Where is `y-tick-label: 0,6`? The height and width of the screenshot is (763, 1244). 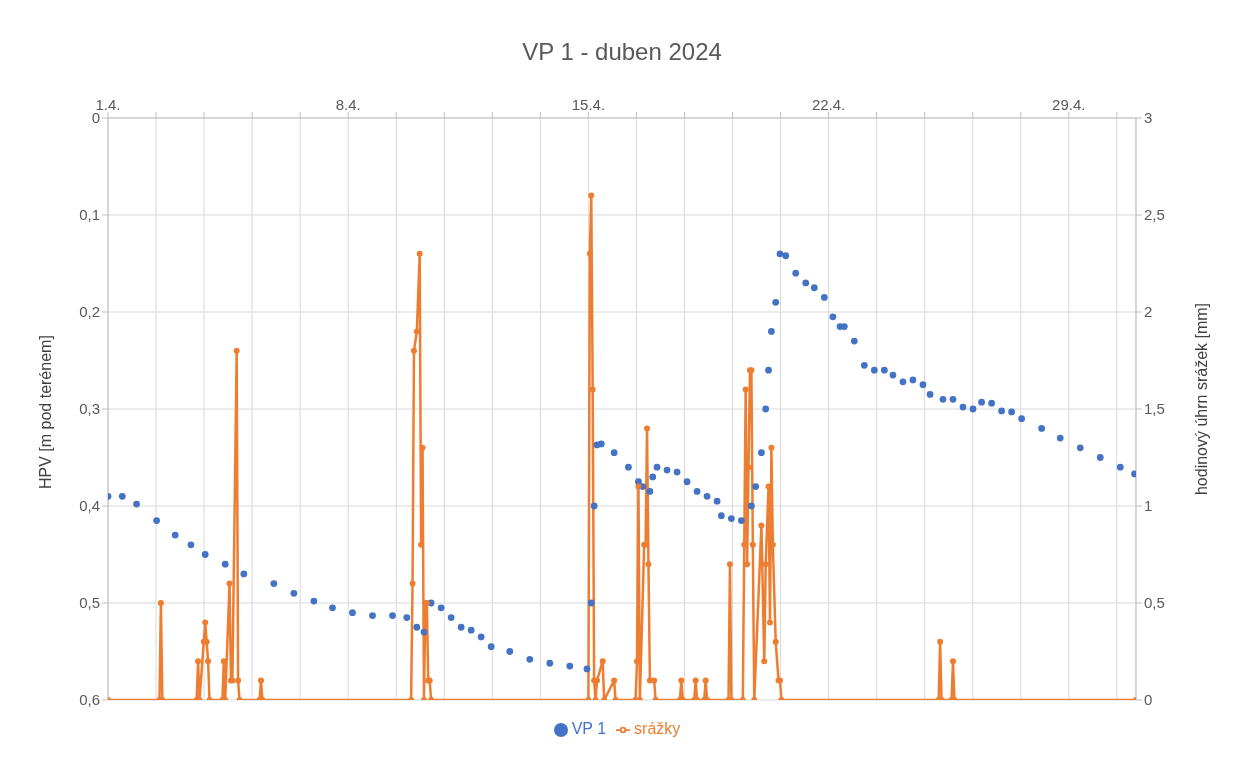
y-tick-label: 0,6 is located at coordinates (89, 700).